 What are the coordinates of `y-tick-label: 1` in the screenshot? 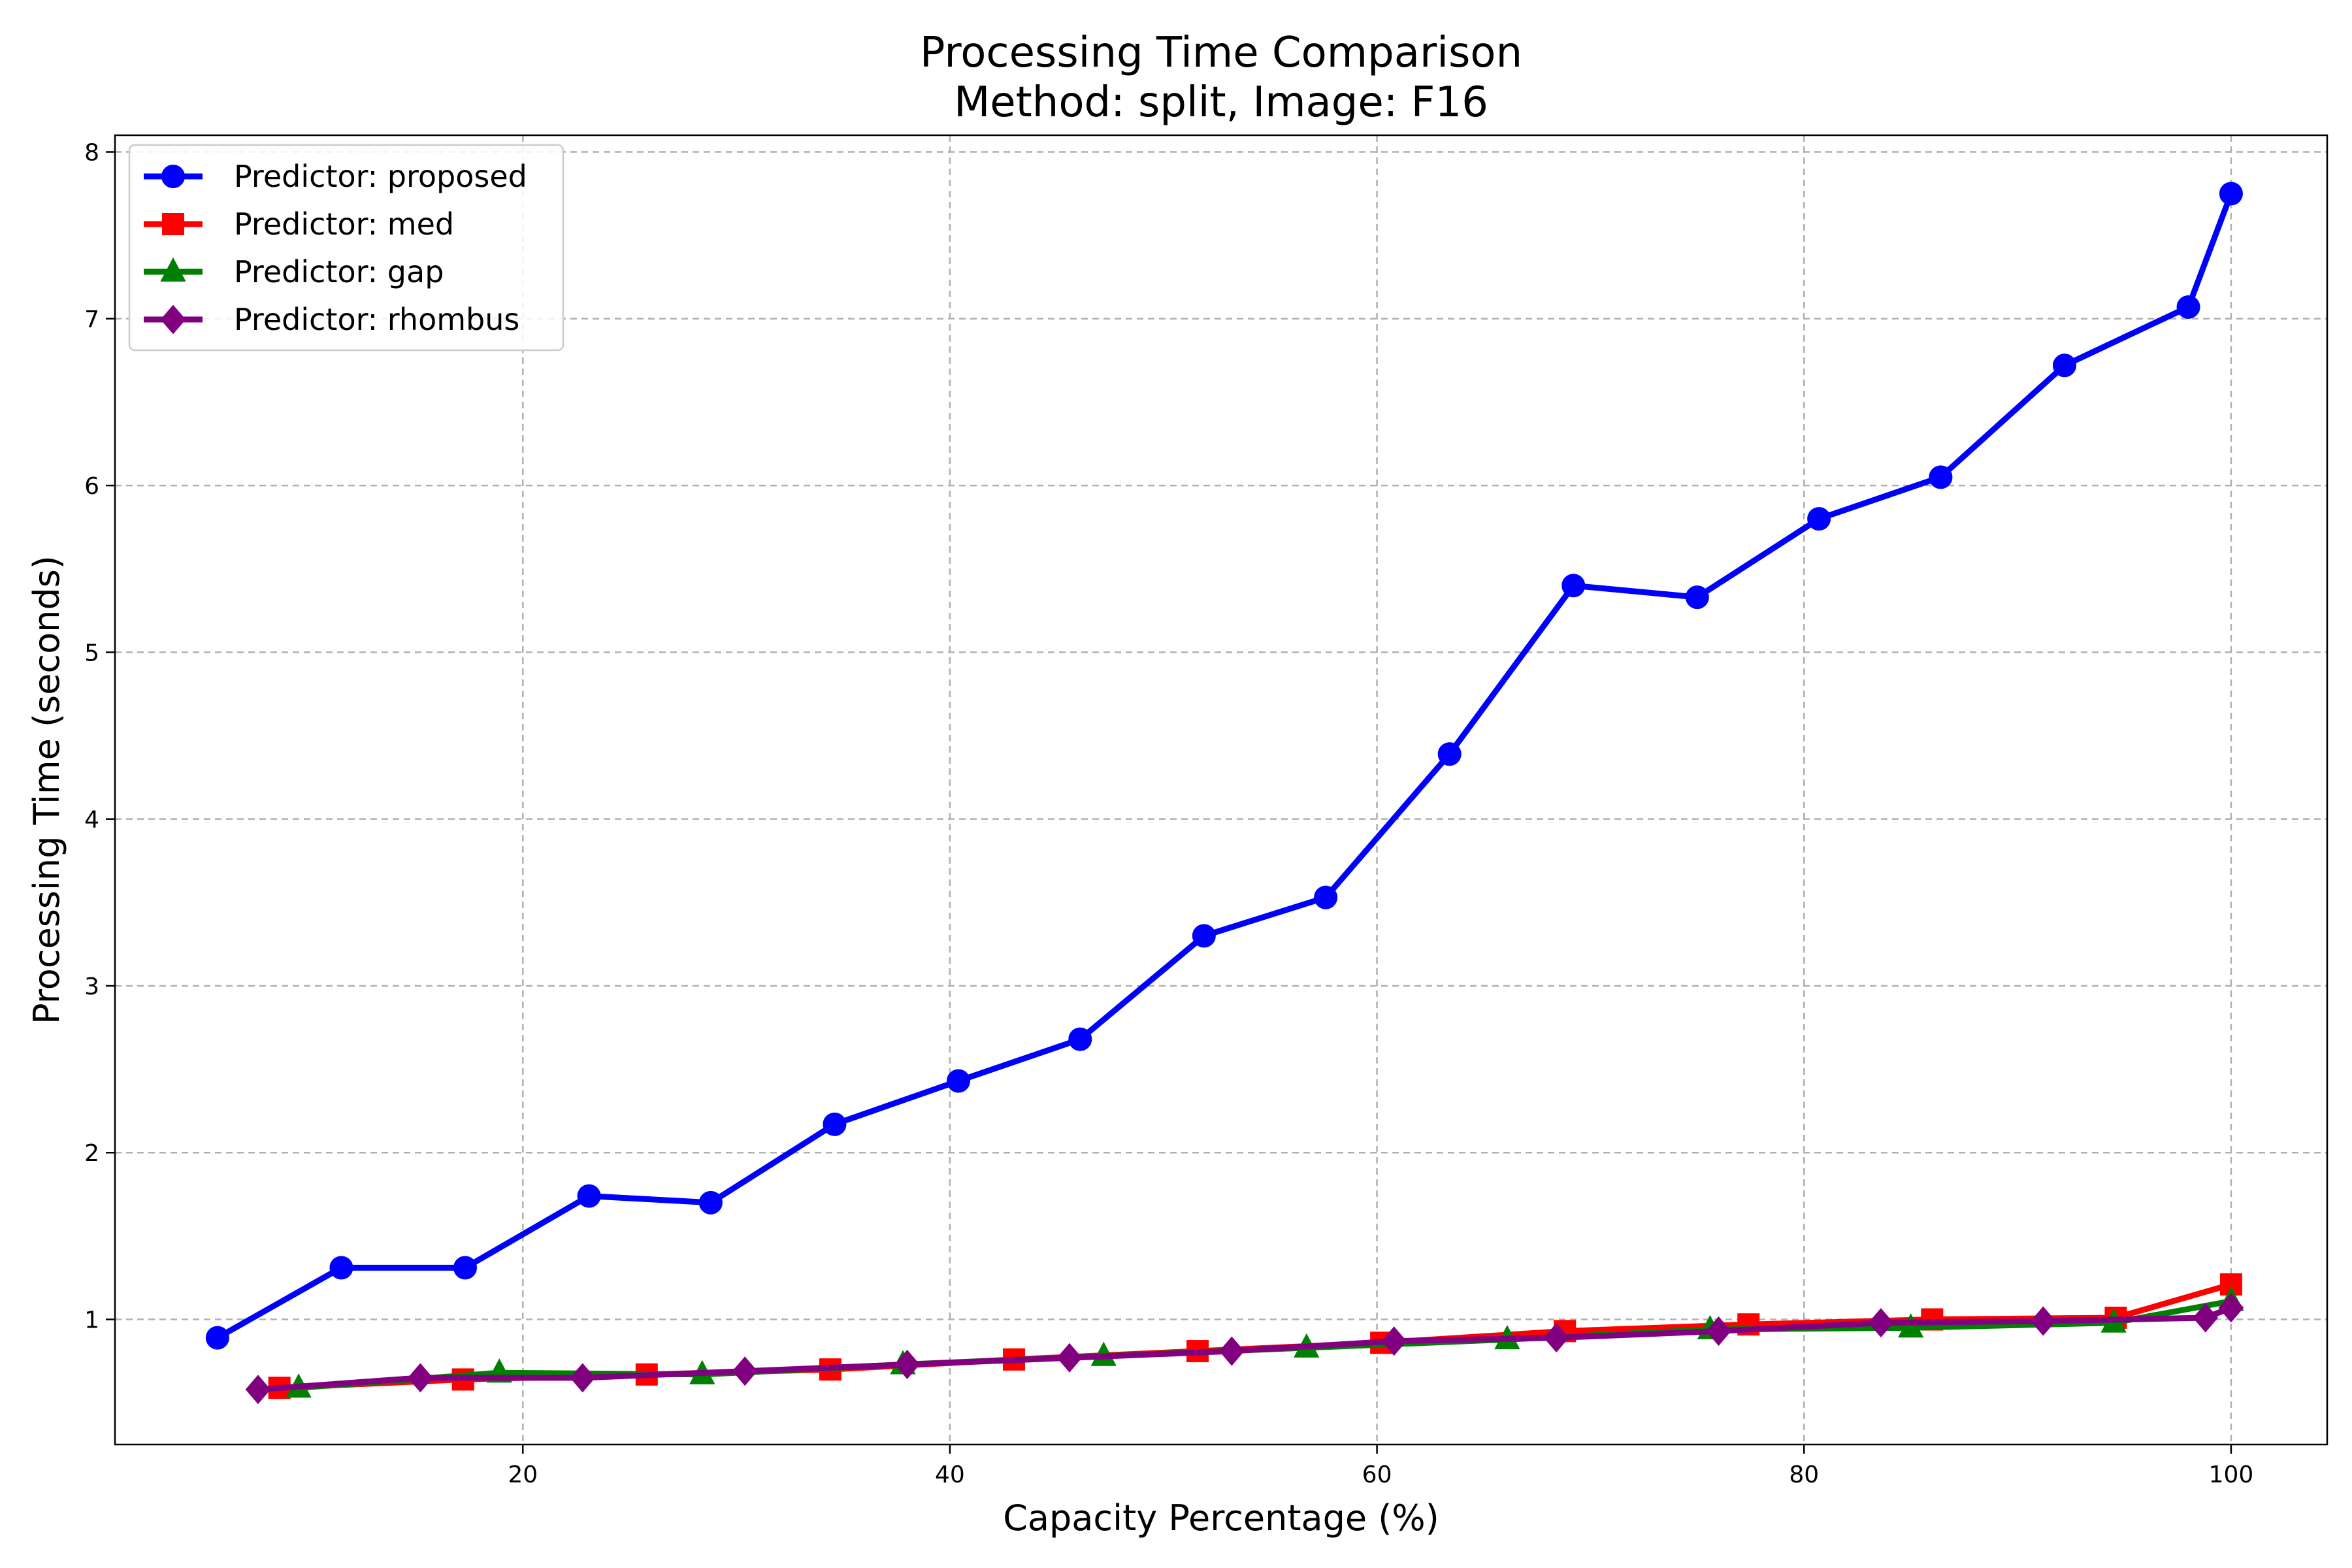 It's located at (91, 1320).